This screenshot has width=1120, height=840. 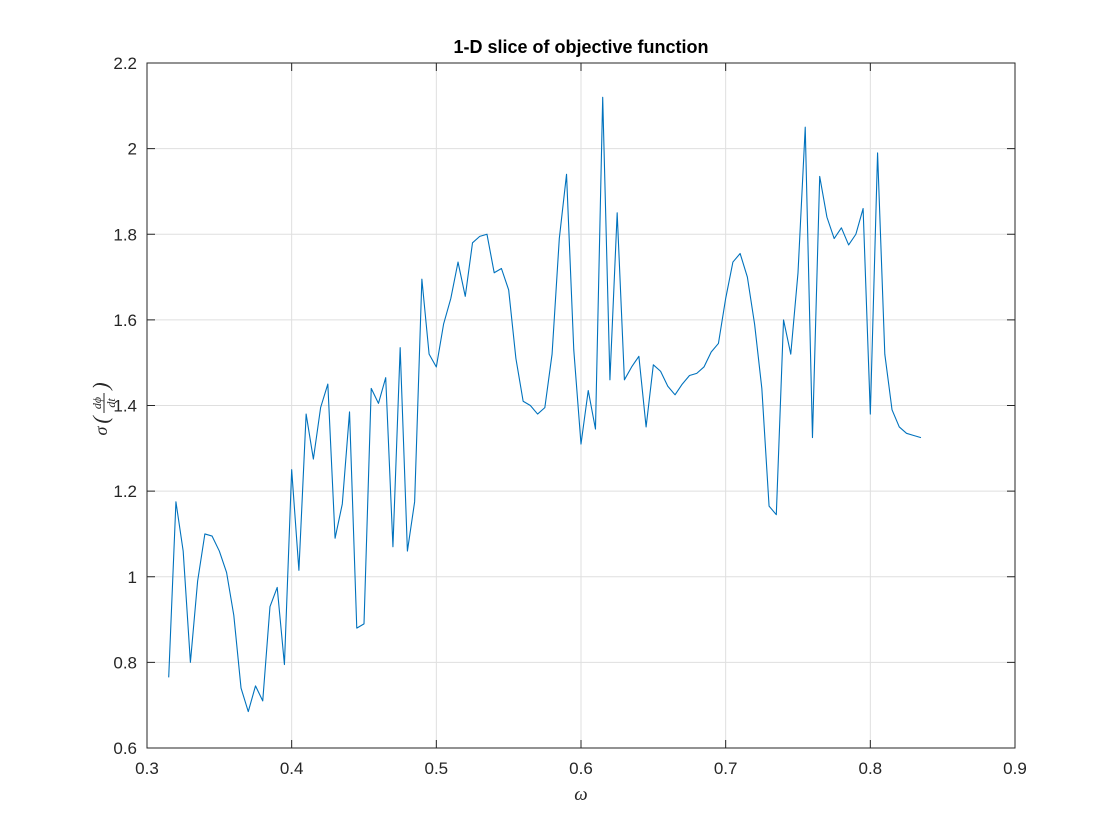 What do you see at coordinates (580, 47) in the screenshot?
I see `chart-title: 1-D slice of objective function` at bounding box center [580, 47].